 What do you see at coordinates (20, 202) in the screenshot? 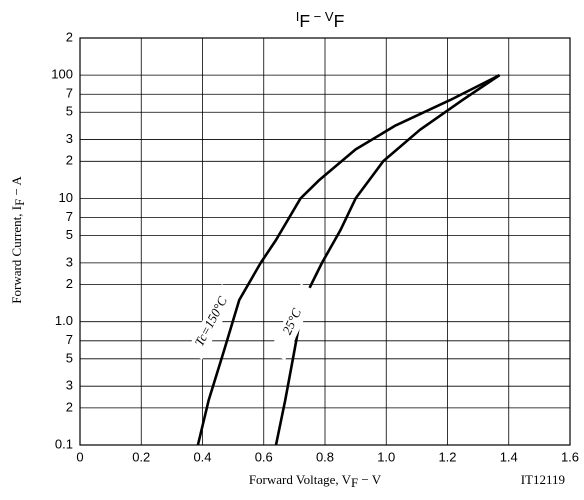
I see `y-axis-label-part: F` at bounding box center [20, 202].